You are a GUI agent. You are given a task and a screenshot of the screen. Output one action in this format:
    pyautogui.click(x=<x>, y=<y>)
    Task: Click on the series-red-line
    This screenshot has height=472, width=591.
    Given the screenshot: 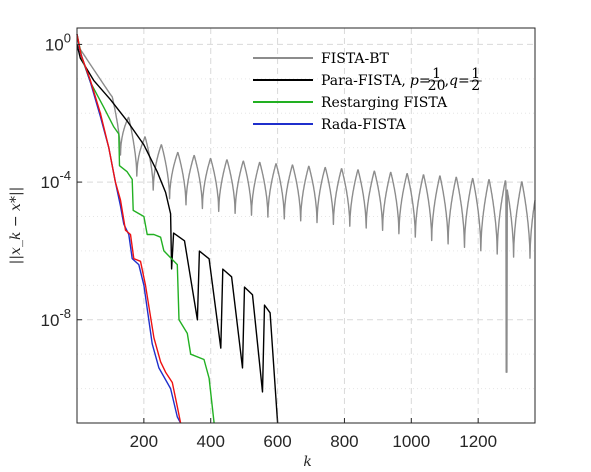 What is the action you would take?
    pyautogui.click(x=129, y=228)
    